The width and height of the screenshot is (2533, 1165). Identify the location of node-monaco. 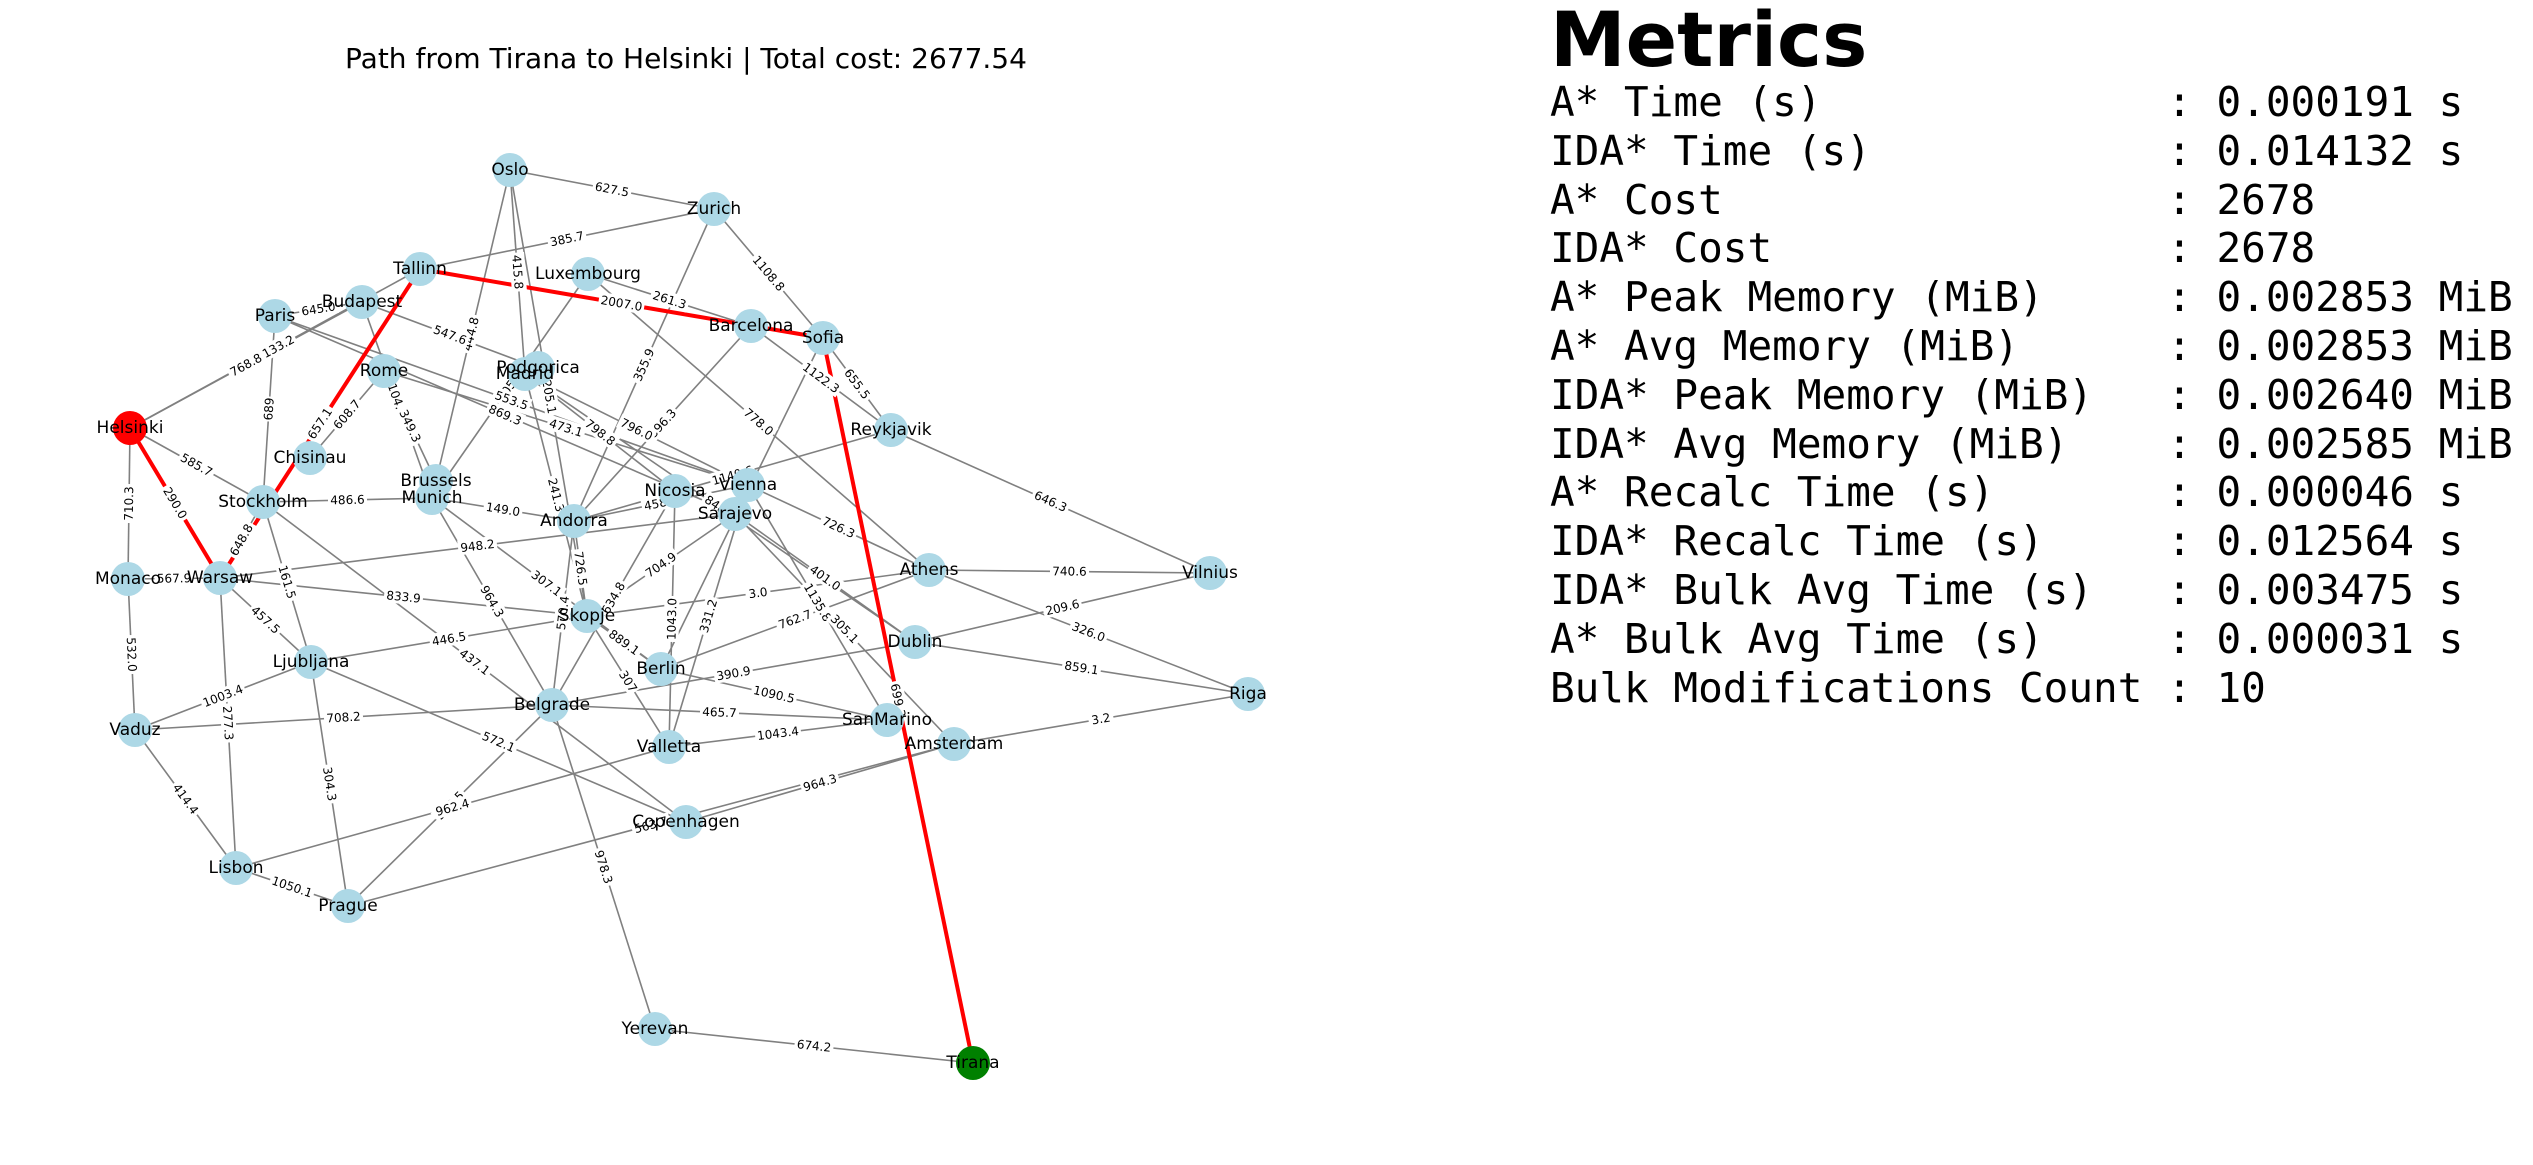
(128, 579).